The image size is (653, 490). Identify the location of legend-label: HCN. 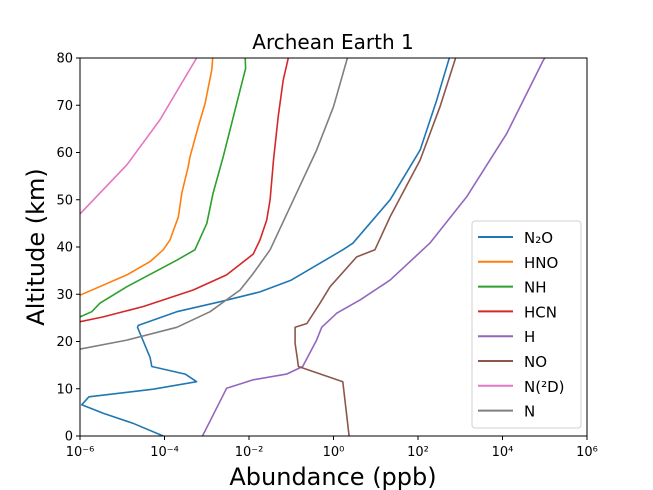
(540, 312).